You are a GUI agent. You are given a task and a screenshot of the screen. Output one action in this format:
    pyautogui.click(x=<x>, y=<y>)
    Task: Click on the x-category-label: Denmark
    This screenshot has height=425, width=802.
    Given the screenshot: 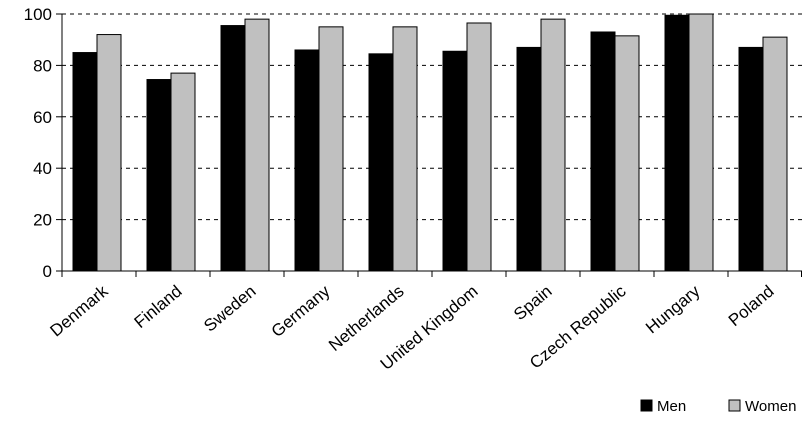 What is the action you would take?
    pyautogui.click(x=79, y=310)
    